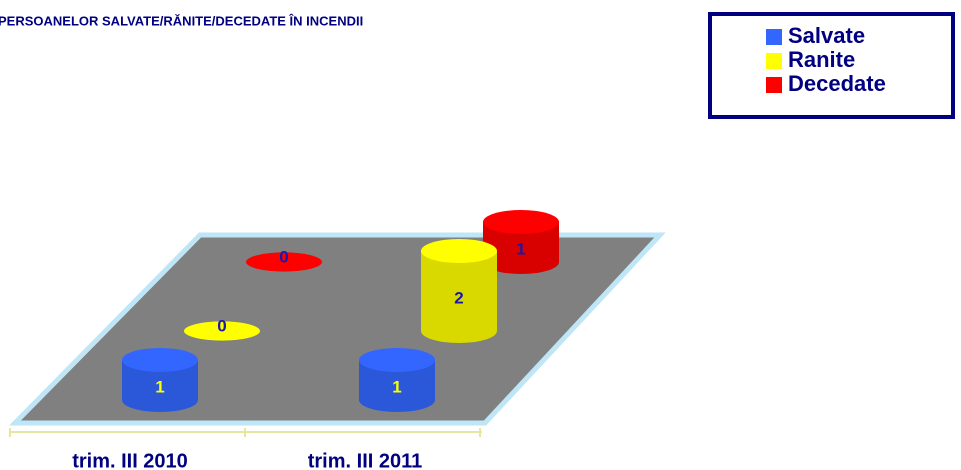 The width and height of the screenshot is (961, 470). What do you see at coordinates (837, 83) in the screenshot?
I see `legend-label: Decedate` at bounding box center [837, 83].